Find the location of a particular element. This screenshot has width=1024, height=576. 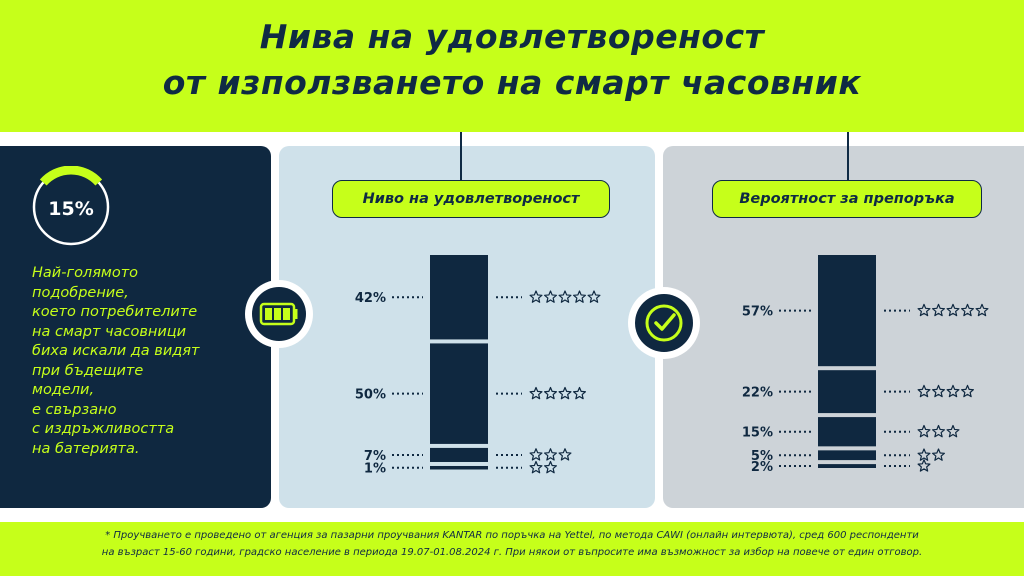

insight-text-line: Най-голямото is located at coordinates (85, 273).